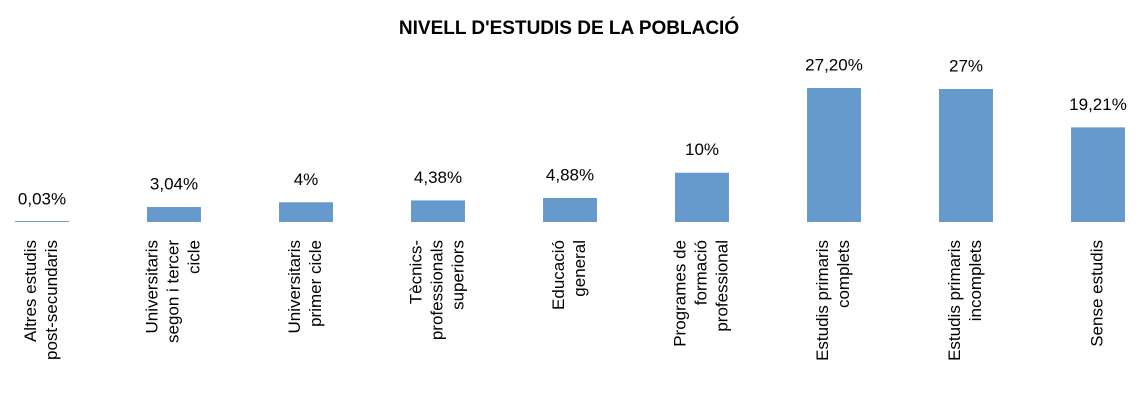 The width and height of the screenshot is (1138, 417). I want to click on x-tick-label: professionals, so click(436, 290).